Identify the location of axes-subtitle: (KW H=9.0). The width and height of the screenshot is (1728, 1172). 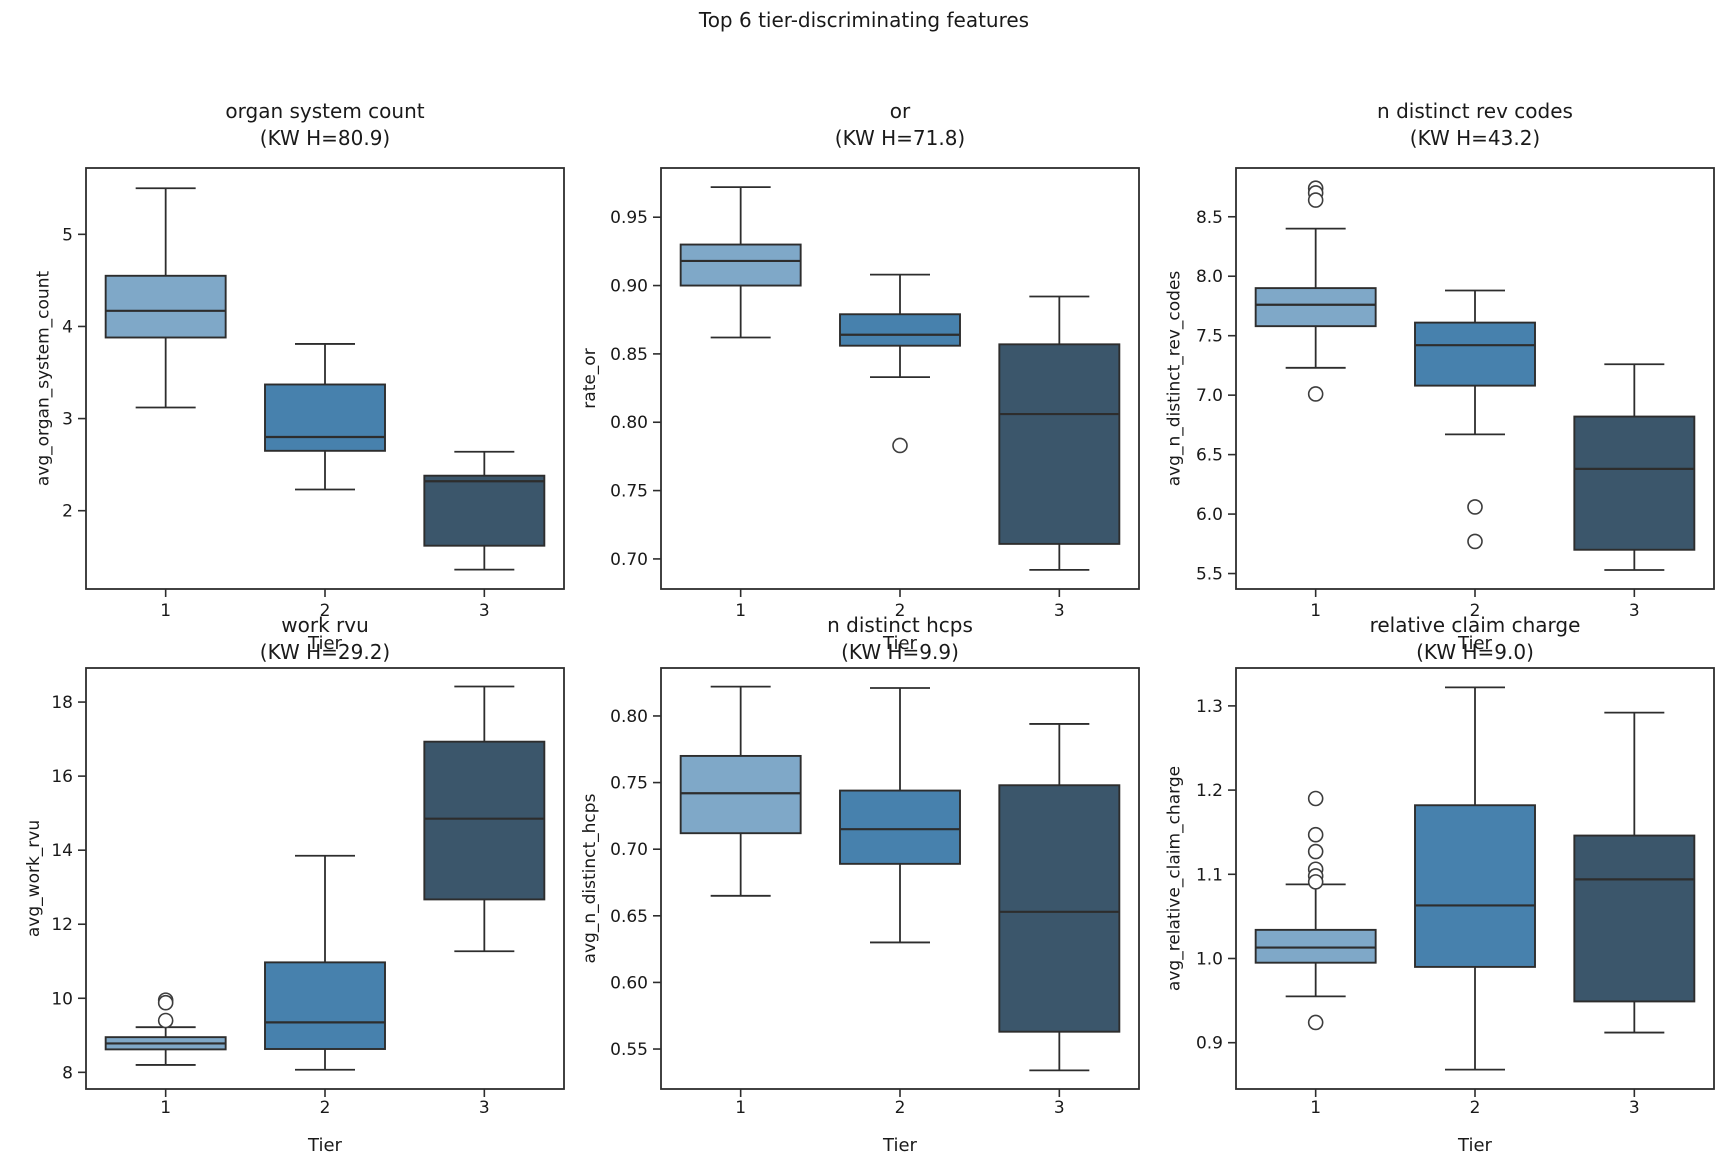
(1475, 652).